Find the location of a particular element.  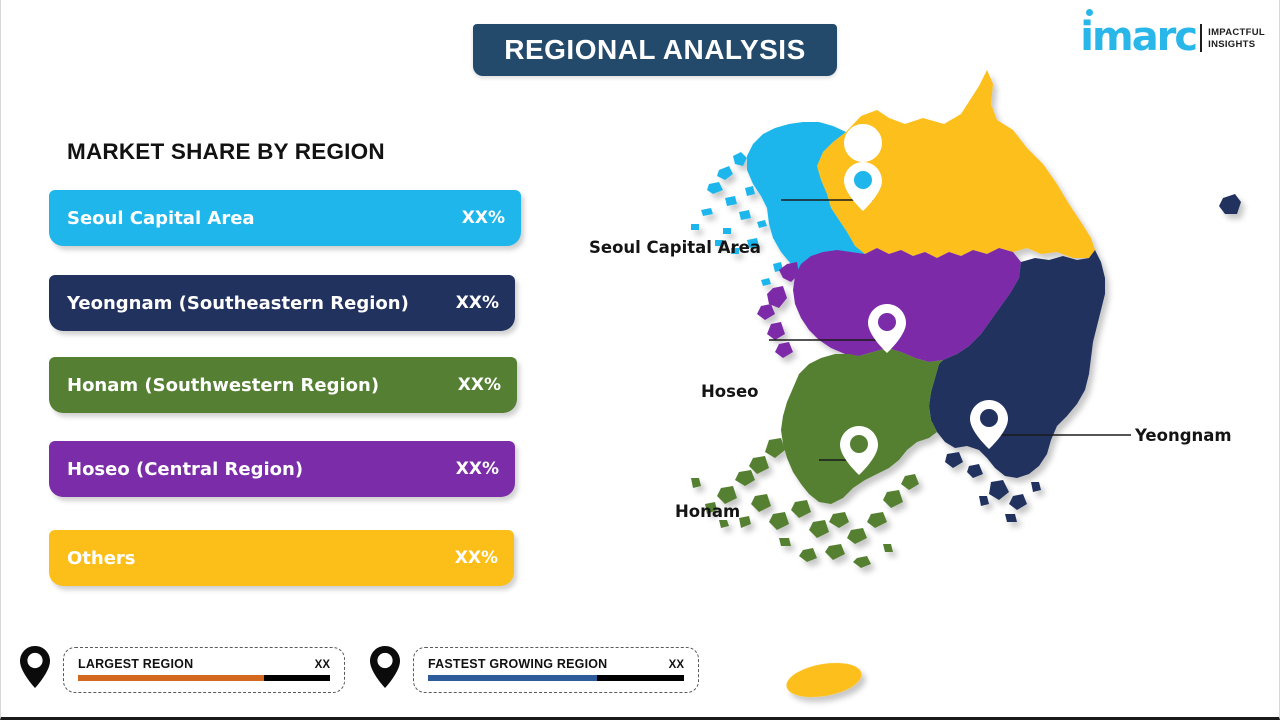

map-islands-honam-southwest is located at coordinates (805, 503).